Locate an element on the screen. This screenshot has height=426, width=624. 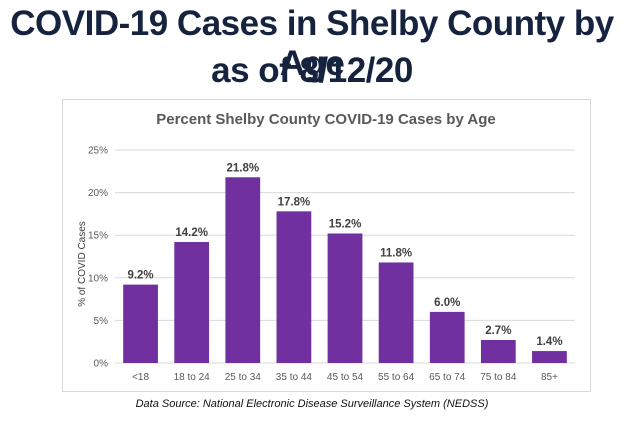
y-tick-label: 0% is located at coordinates (101, 364).